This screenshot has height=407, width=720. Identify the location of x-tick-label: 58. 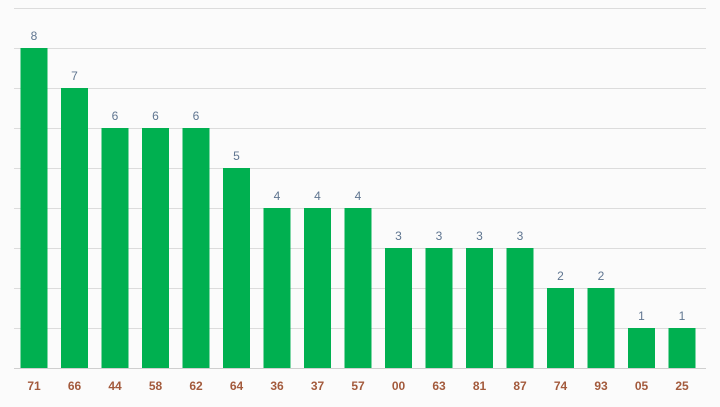
(156, 386).